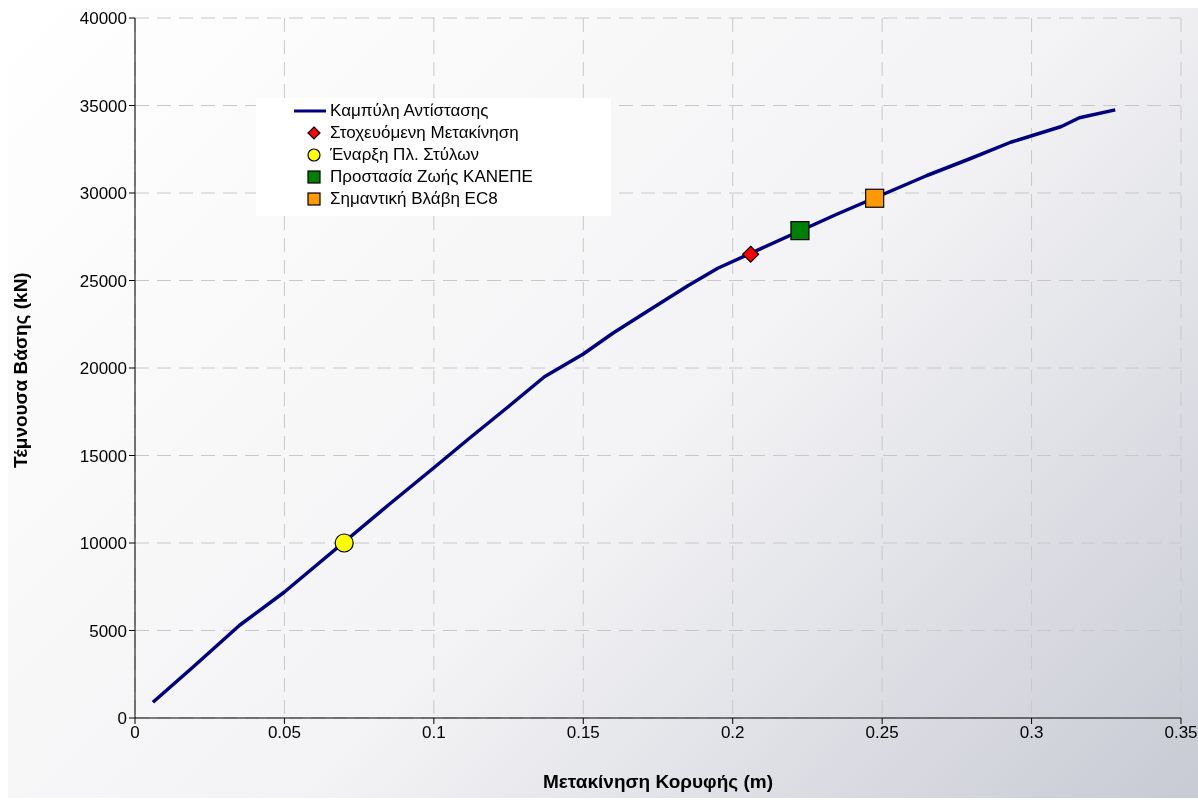  Describe the element at coordinates (1031, 733) in the screenshot. I see `x-tick-label: 0.3` at that location.